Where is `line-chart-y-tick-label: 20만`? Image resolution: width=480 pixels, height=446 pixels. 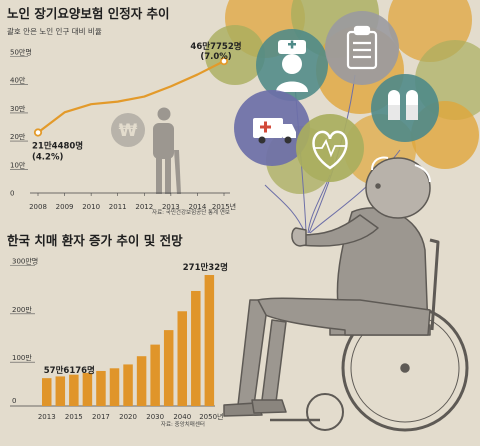 line-chart-y-tick-label: 20만 is located at coordinates (18, 136).